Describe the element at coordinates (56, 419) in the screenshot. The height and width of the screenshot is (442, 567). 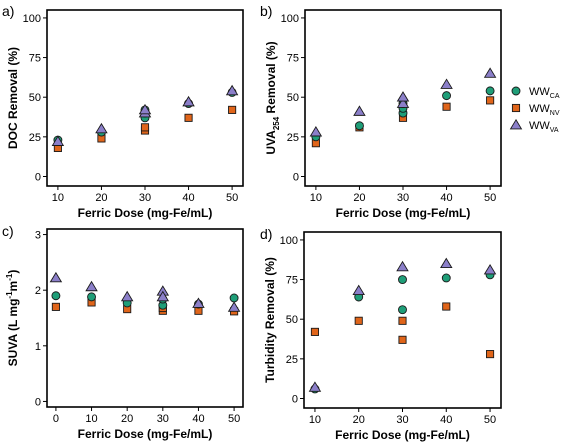
I see `x-tick-label: 0` at that location.